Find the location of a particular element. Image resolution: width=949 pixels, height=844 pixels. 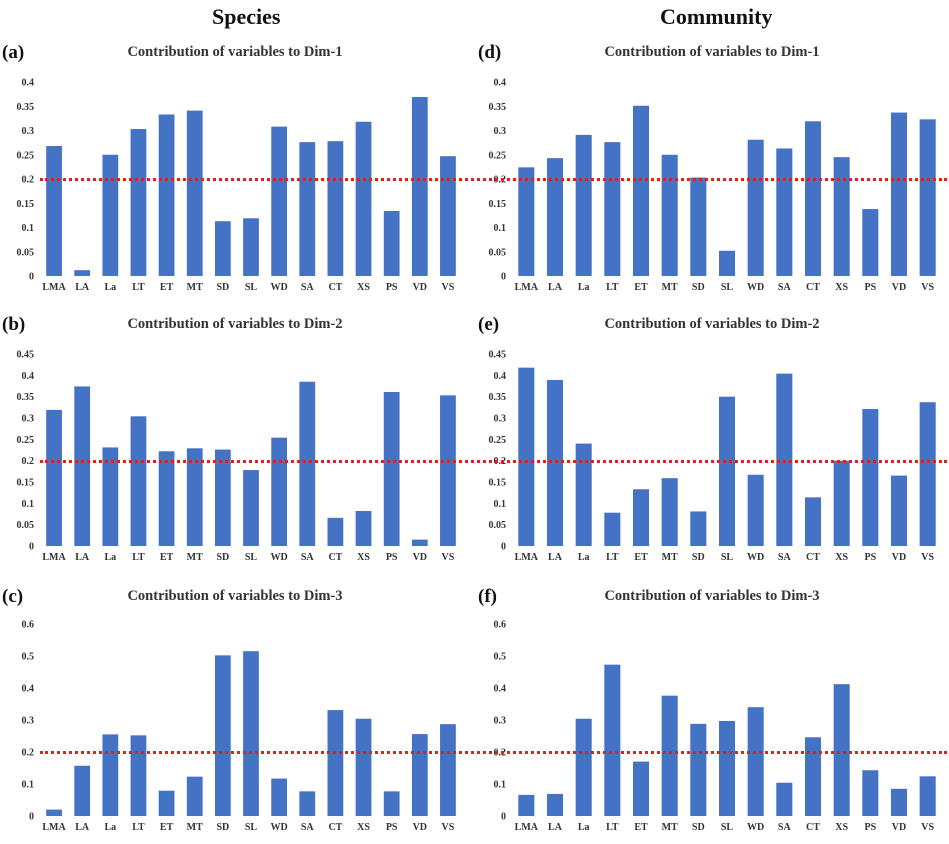

panel-label: (a) is located at coordinates (13, 52).